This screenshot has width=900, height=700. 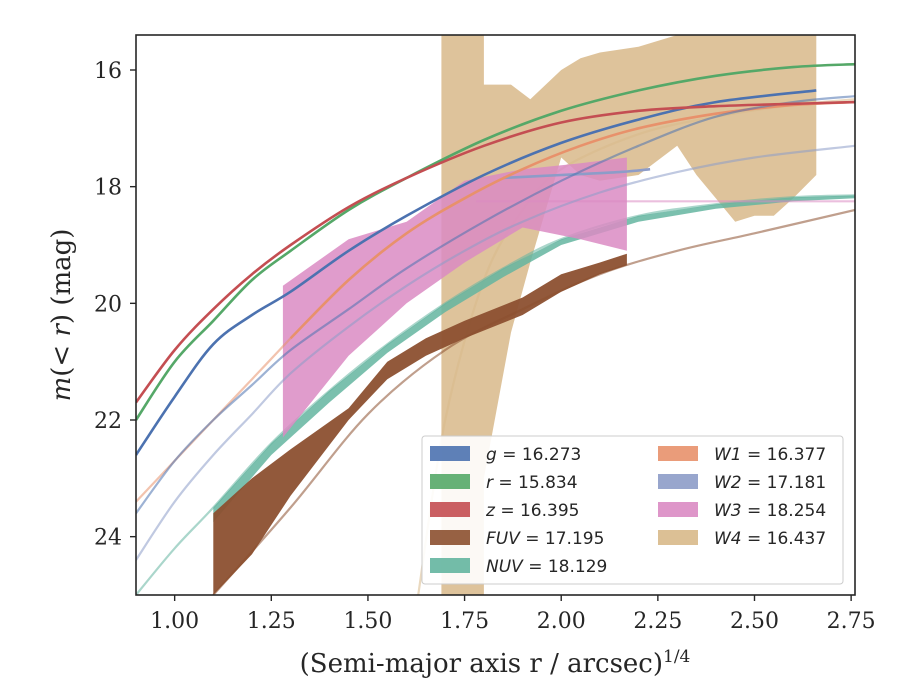 What do you see at coordinates (464, 621) in the screenshot?
I see `x-tick-label: 1.75` at bounding box center [464, 621].